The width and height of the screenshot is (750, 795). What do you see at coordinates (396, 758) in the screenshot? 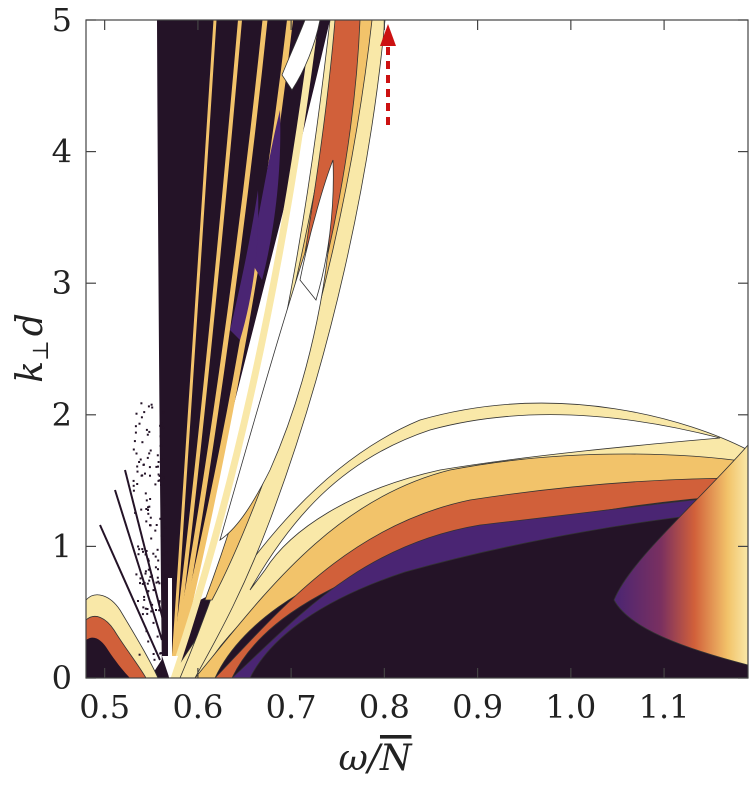
I see `x-axis-label-bar: N` at bounding box center [396, 758].